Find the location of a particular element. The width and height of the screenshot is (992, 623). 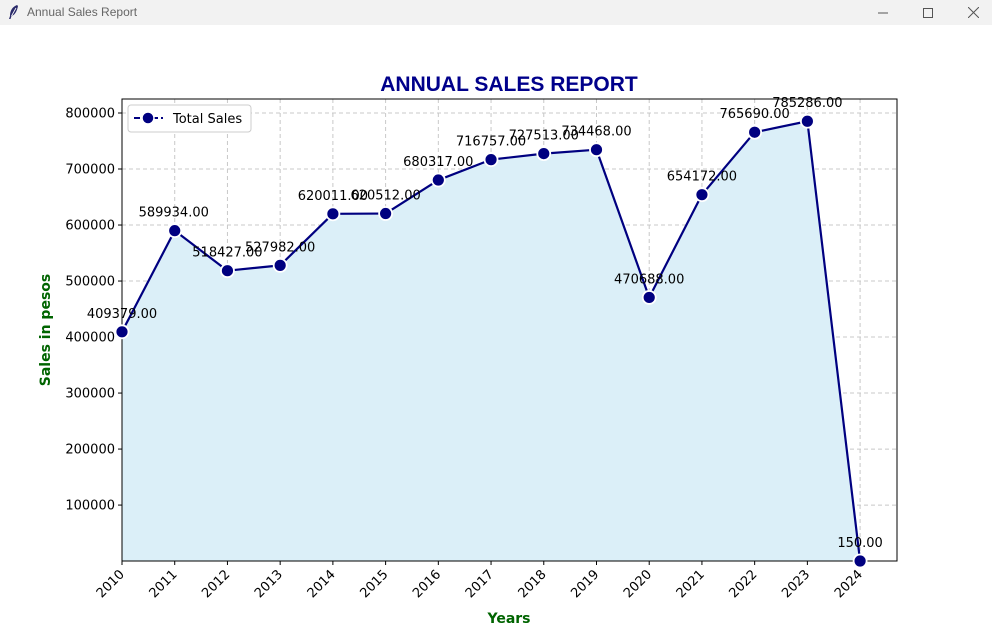

maximize-button is located at coordinates (928, 12).